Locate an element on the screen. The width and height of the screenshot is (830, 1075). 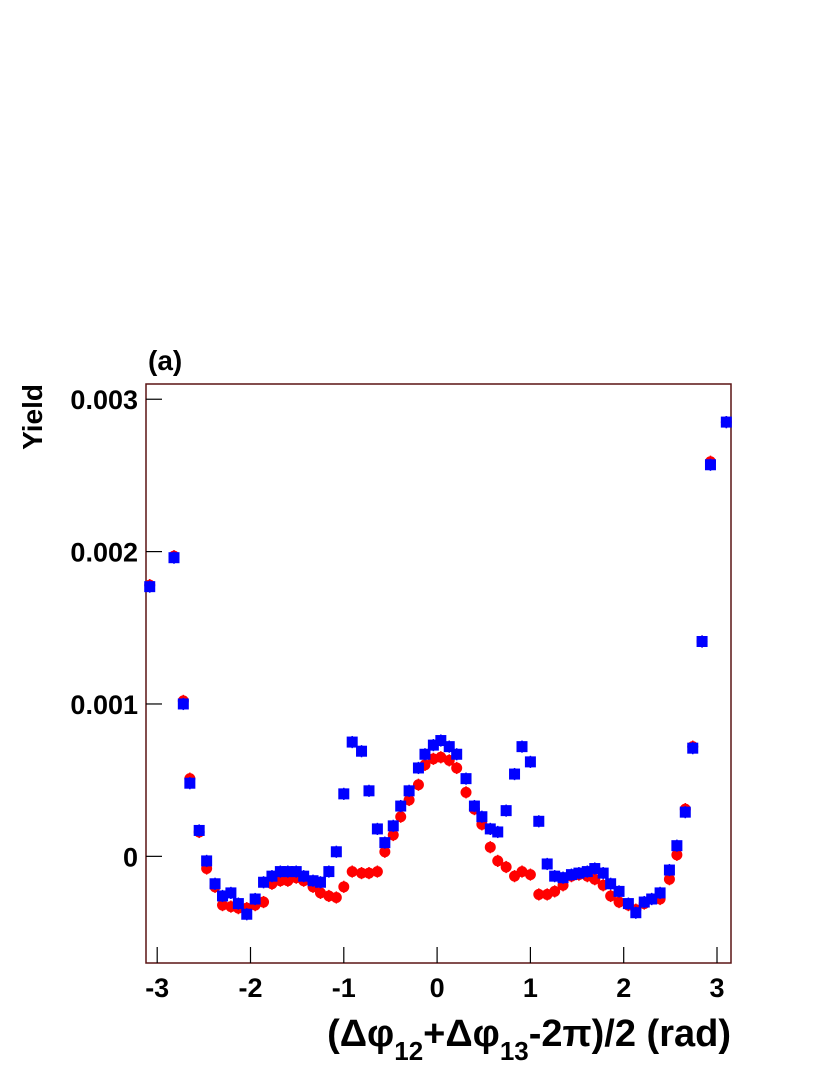
y-tick-label: 0.001 is located at coordinates (104, 705).